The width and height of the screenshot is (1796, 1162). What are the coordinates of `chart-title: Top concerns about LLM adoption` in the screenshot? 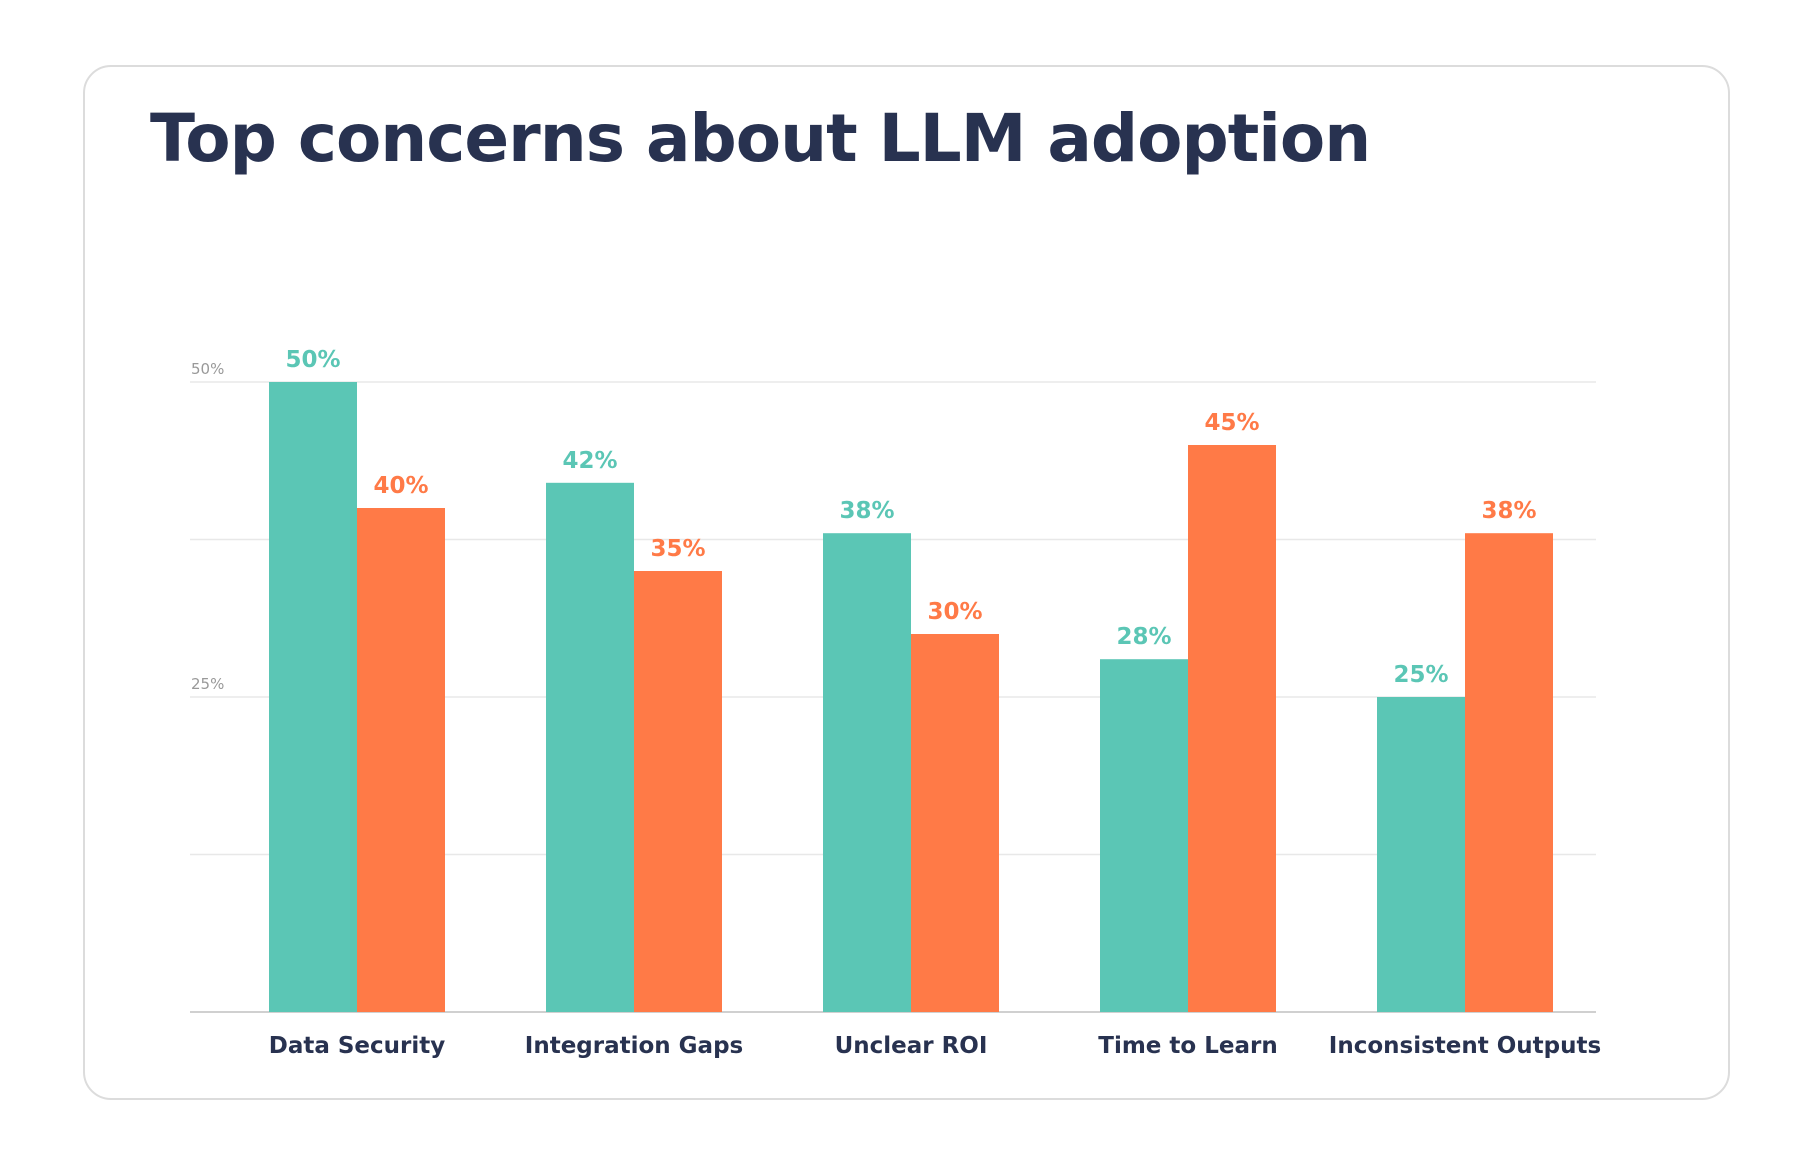 It's located at (760, 138).